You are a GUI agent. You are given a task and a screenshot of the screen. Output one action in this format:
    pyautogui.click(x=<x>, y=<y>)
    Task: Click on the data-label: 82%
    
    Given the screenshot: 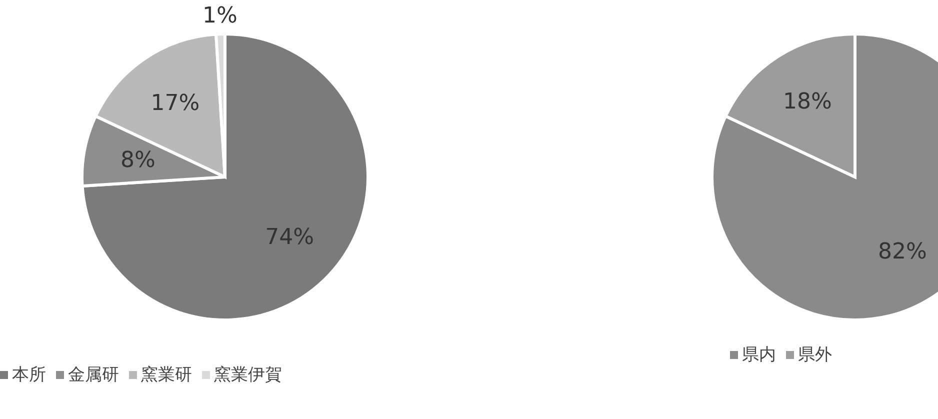 What is the action you would take?
    pyautogui.click(x=902, y=251)
    